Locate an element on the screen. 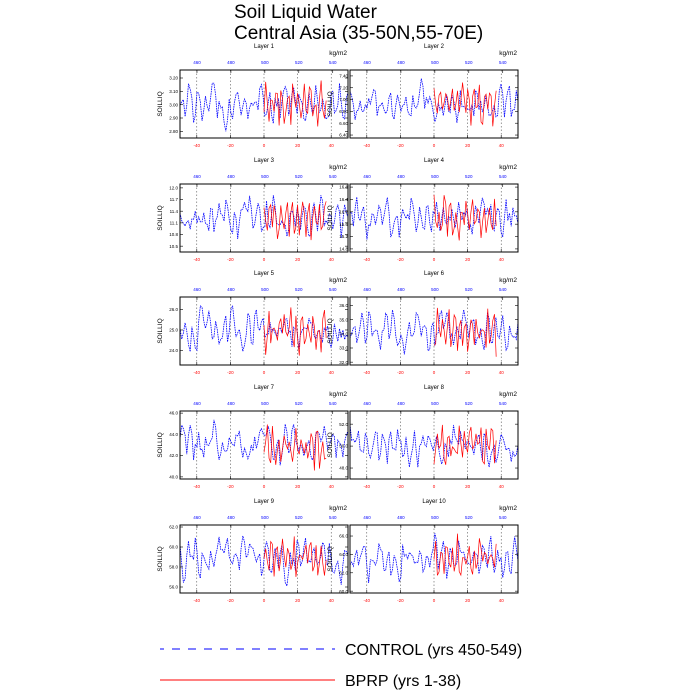  legend-bprp-label: BPRP (yrs 1-38) is located at coordinates (403, 681).